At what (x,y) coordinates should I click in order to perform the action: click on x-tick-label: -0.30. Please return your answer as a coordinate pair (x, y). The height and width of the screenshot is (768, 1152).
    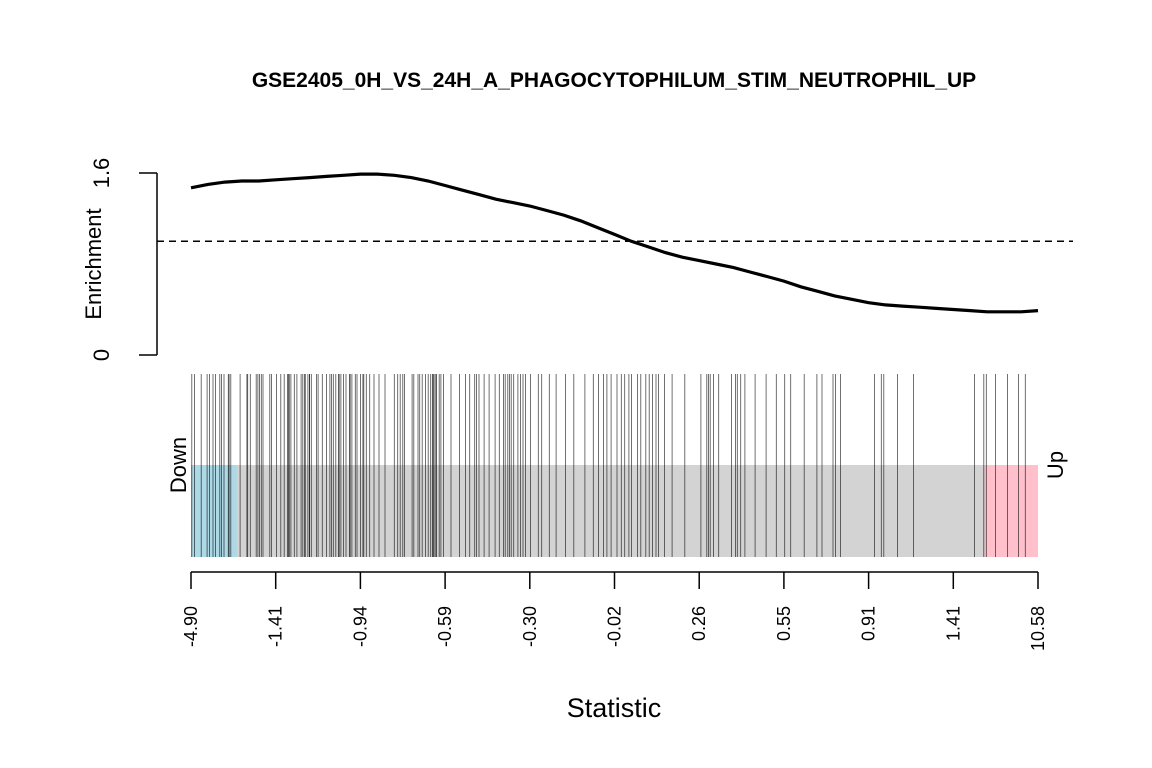
    Looking at the image, I should click on (530, 626).